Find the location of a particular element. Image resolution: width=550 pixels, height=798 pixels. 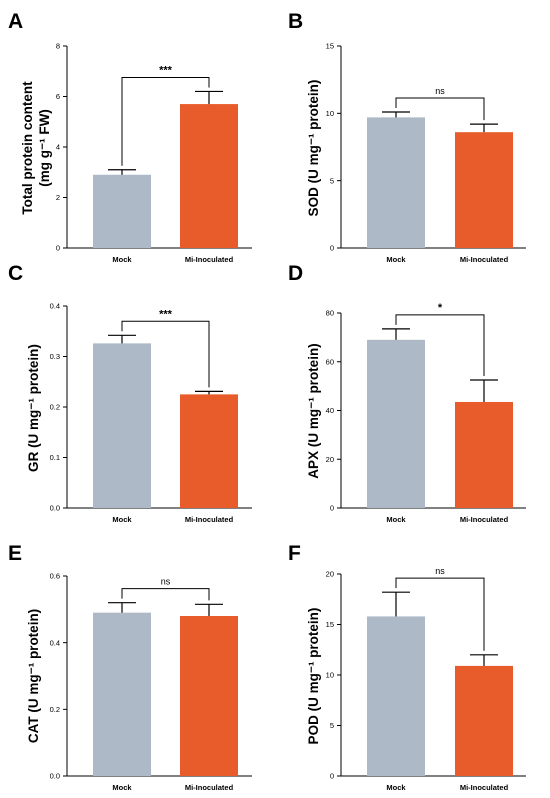

y-axis-label-text: APX (U mg⁻¹ protein) is located at coordinates (313, 410).